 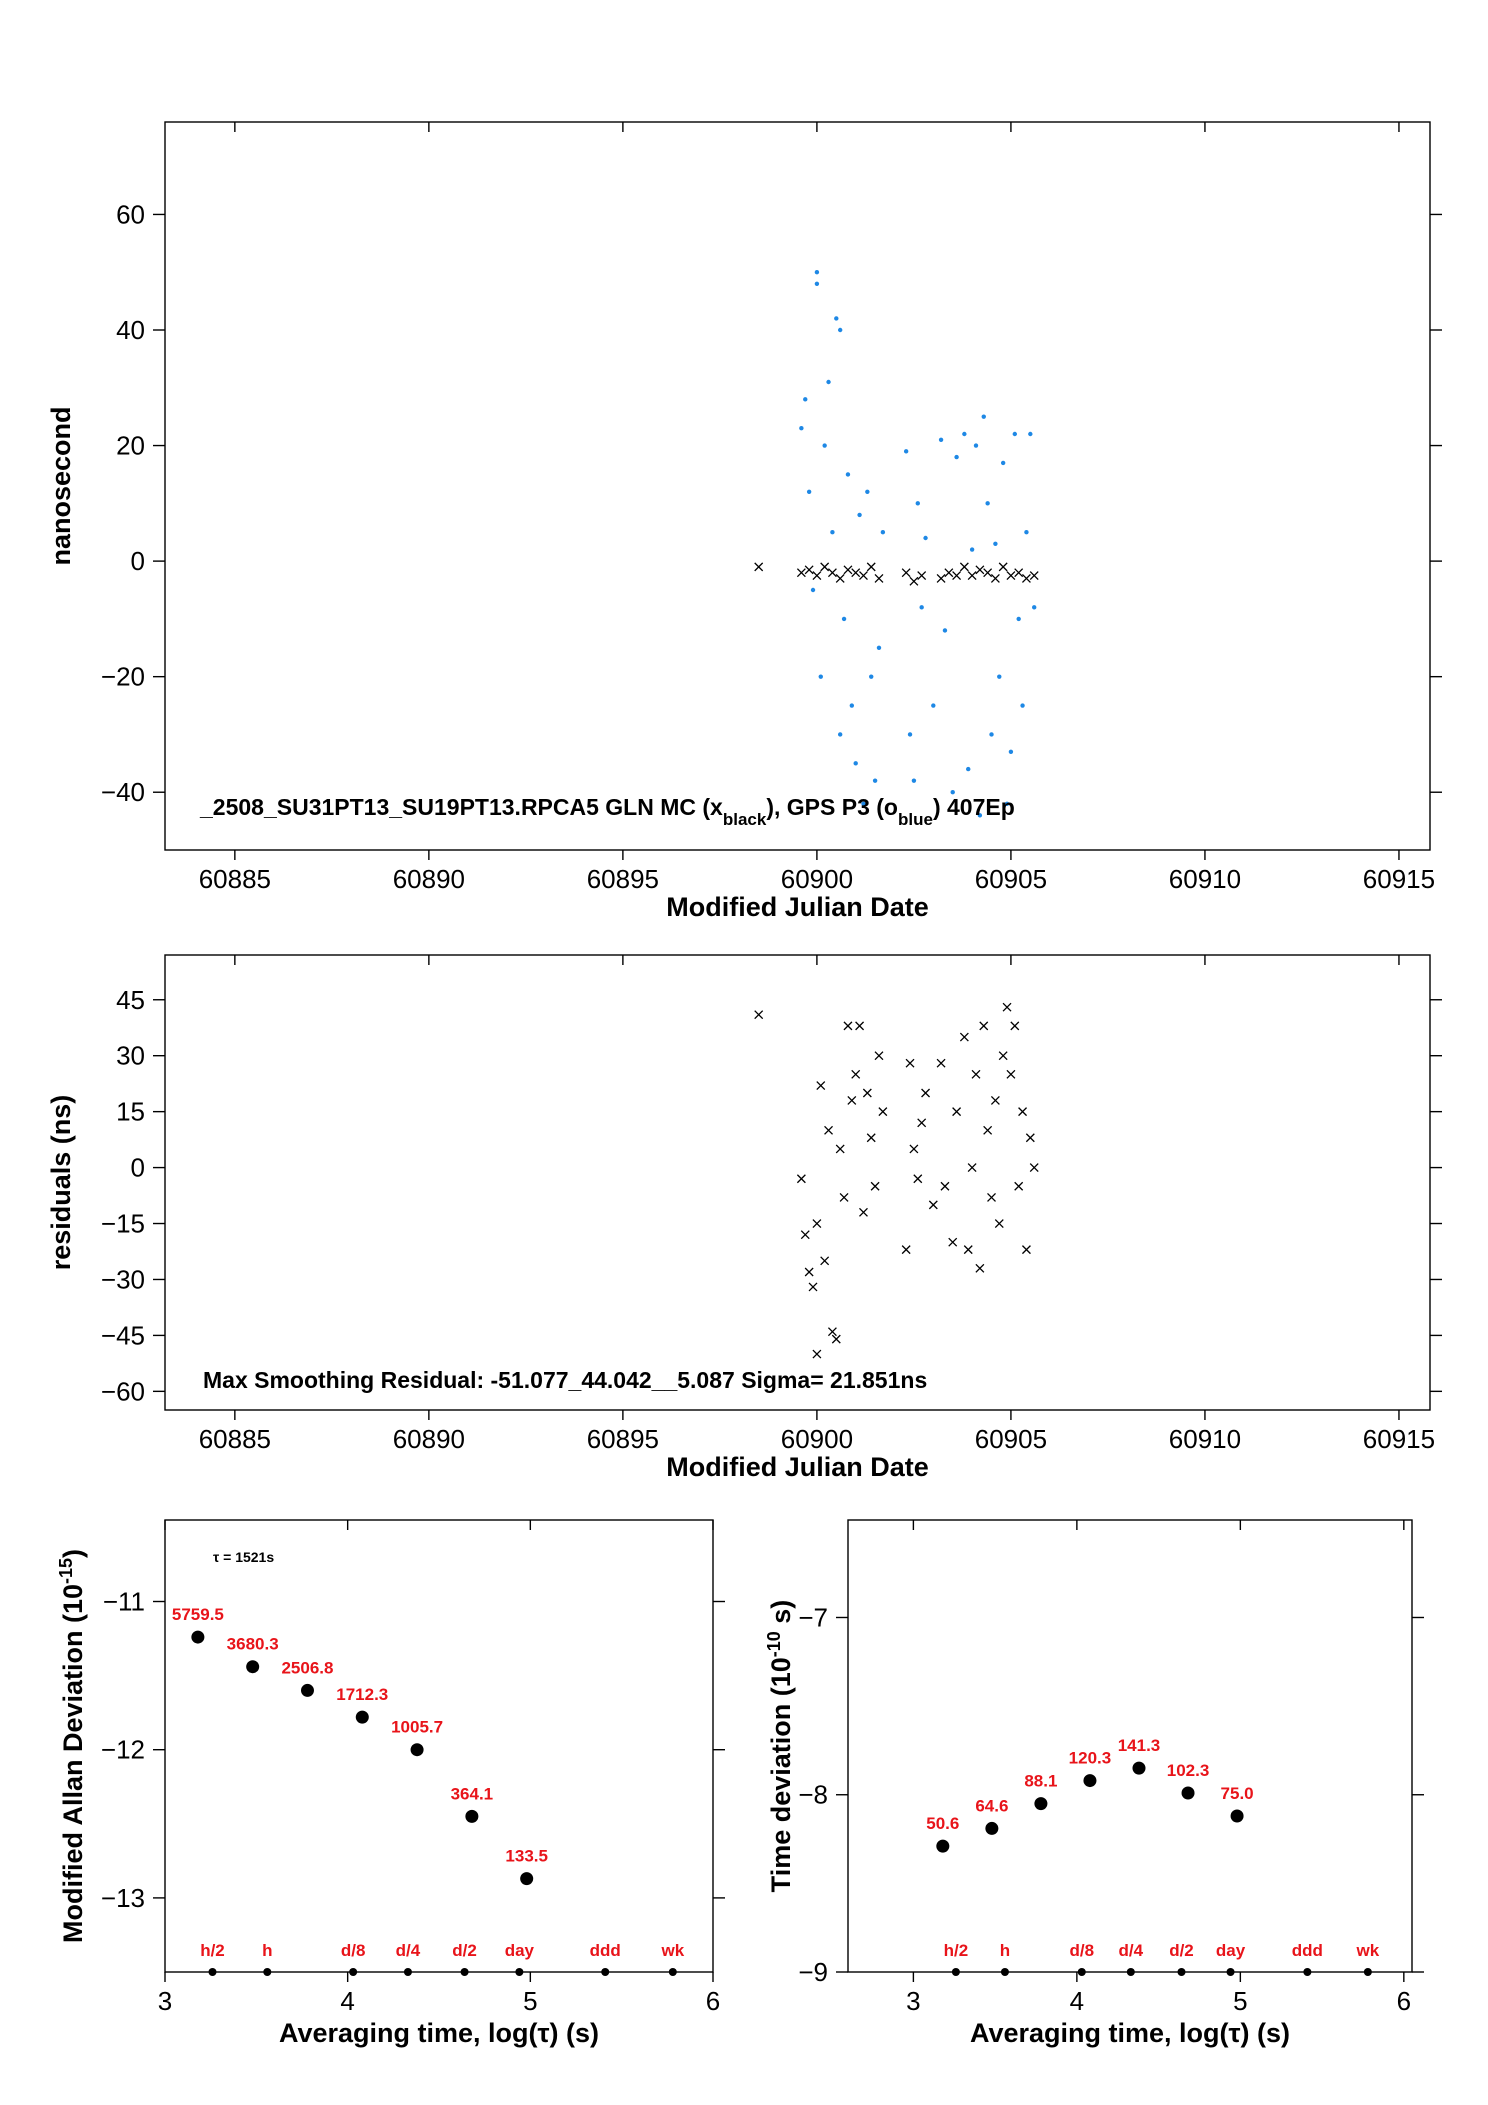 I want to click on tau-annotation: τ = 1521s, so click(x=243, y=1557).